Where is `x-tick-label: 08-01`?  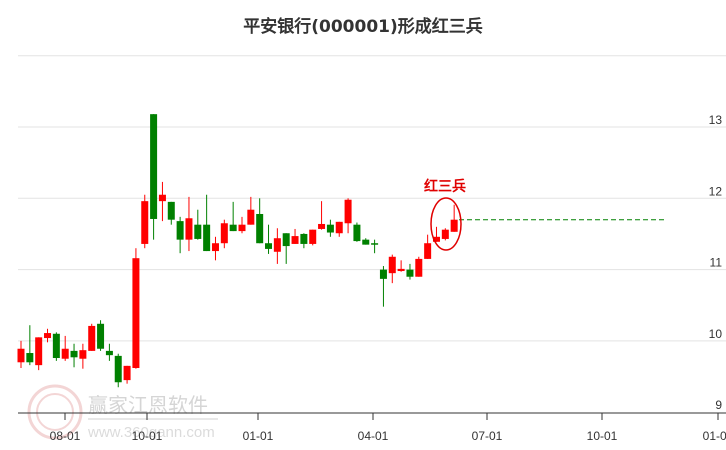 x-tick-label: 08-01 is located at coordinates (65, 436).